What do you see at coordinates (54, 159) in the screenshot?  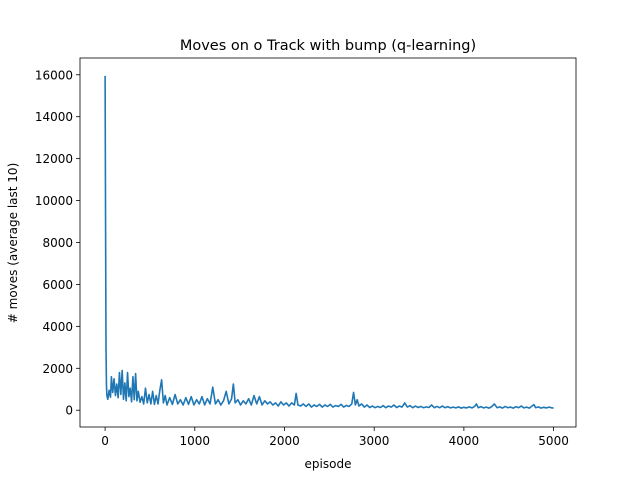 I see `y-tick-label: 12000` at bounding box center [54, 159].